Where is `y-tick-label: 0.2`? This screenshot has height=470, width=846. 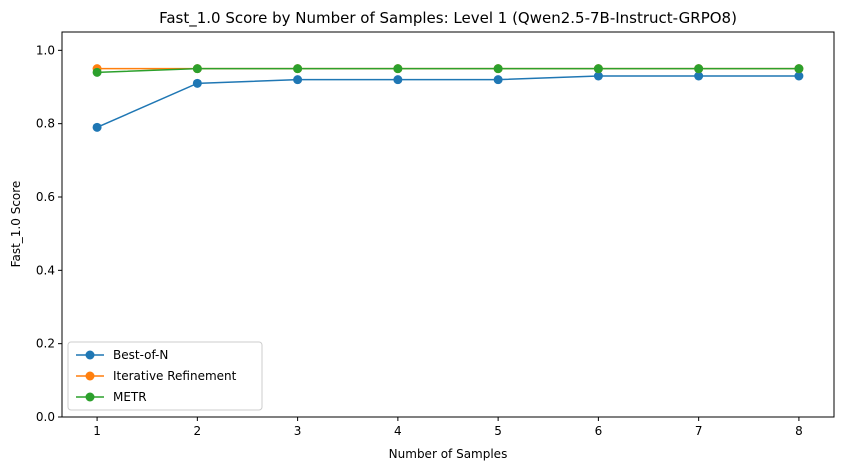
y-tick-label: 0.2 is located at coordinates (45, 344).